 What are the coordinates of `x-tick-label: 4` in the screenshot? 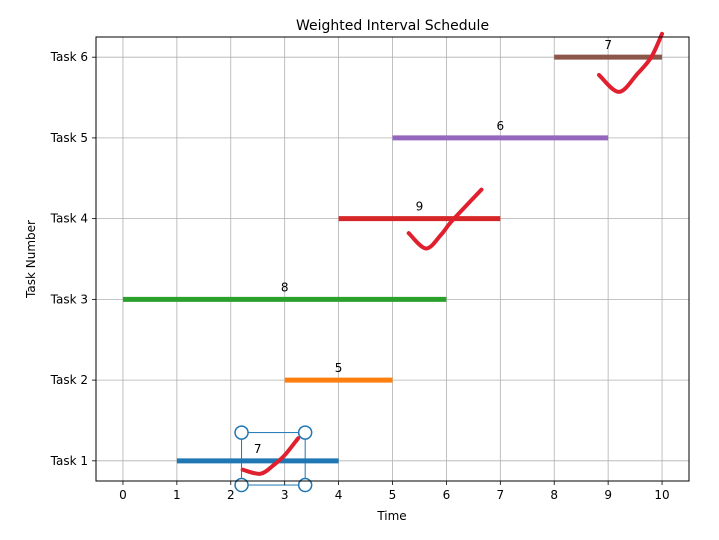 It's located at (339, 495).